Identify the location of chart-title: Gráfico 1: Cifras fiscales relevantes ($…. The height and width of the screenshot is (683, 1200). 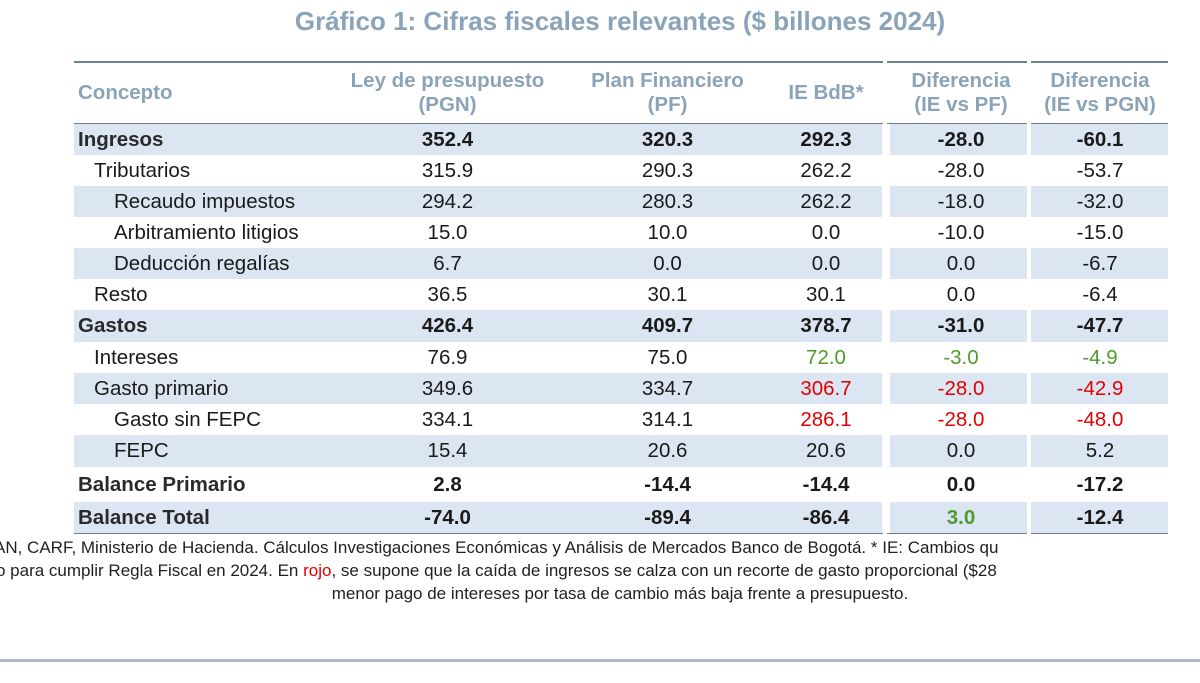
(620, 21).